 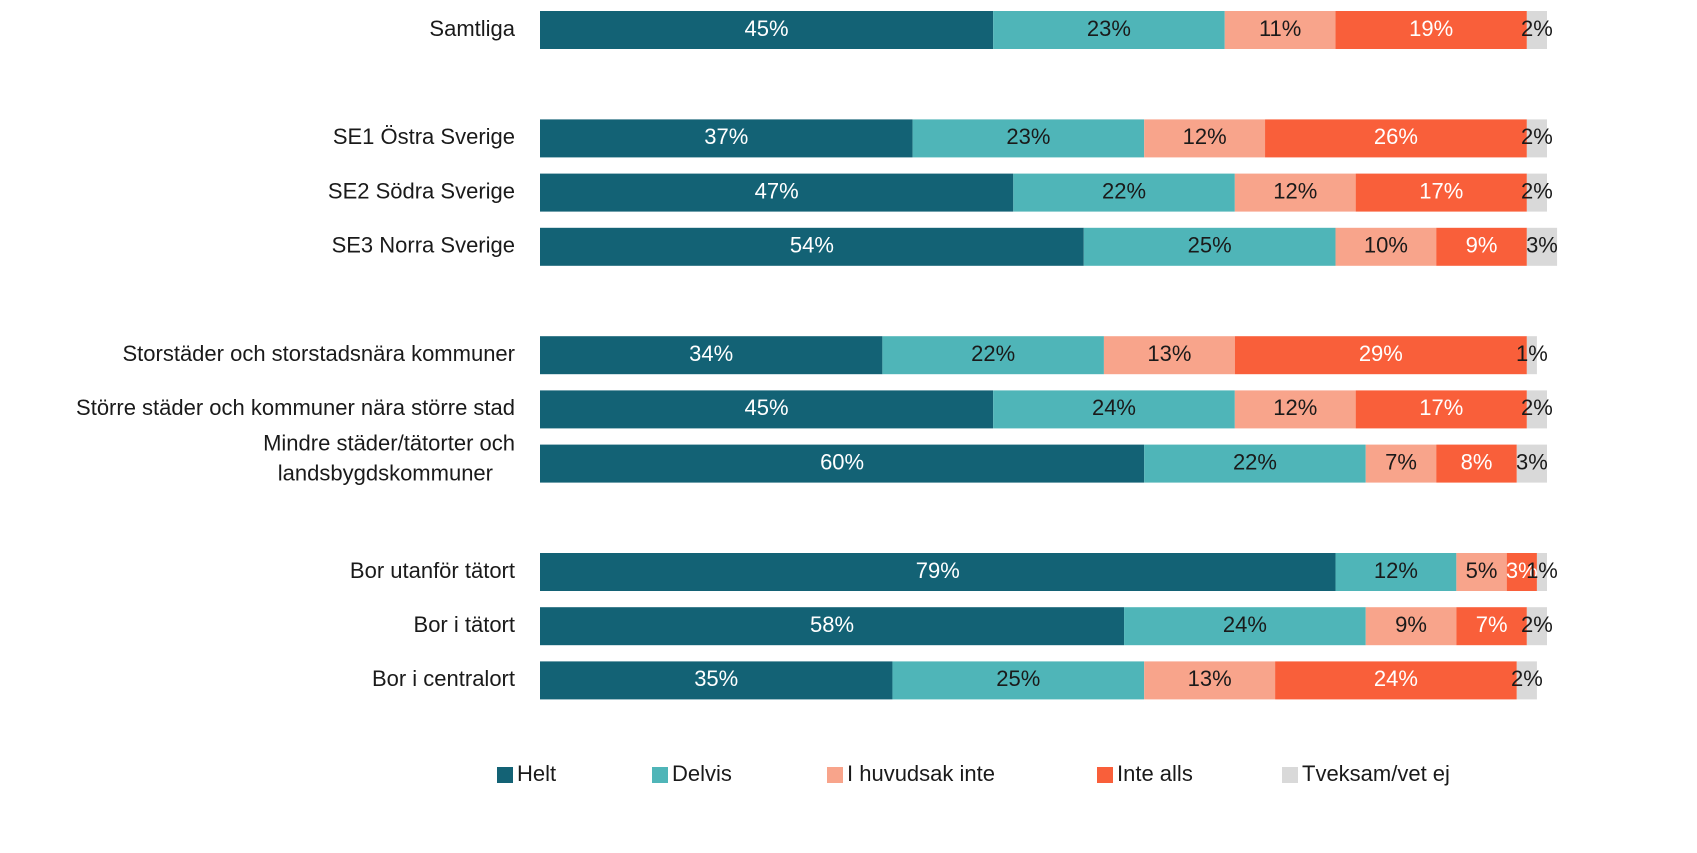 I want to click on category-label: Bor i centralort, so click(x=443, y=678).